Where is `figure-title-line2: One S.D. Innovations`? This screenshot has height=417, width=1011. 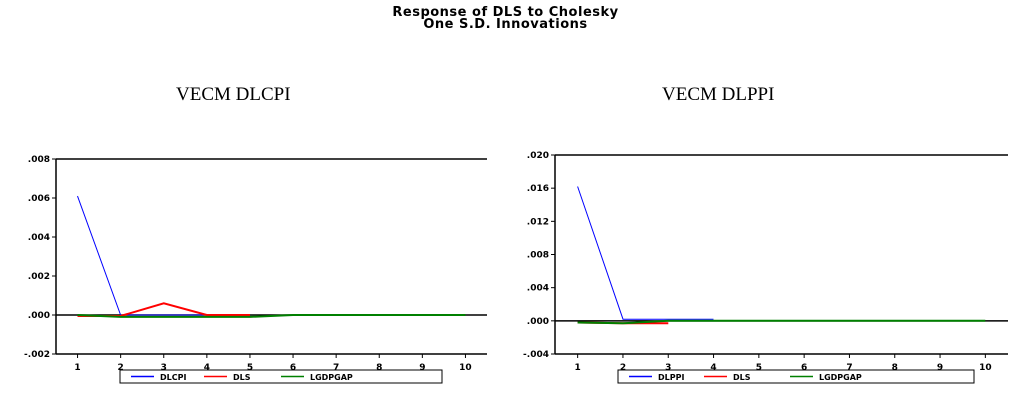
figure-title-line2: One S.D. Innovations is located at coordinates (505, 24).